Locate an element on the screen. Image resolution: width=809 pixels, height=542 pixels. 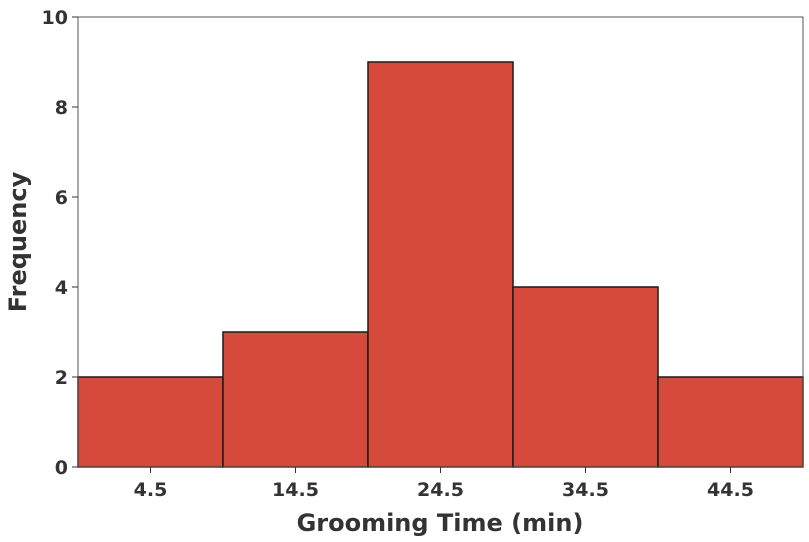
bar-24.5 is located at coordinates (440, 264).